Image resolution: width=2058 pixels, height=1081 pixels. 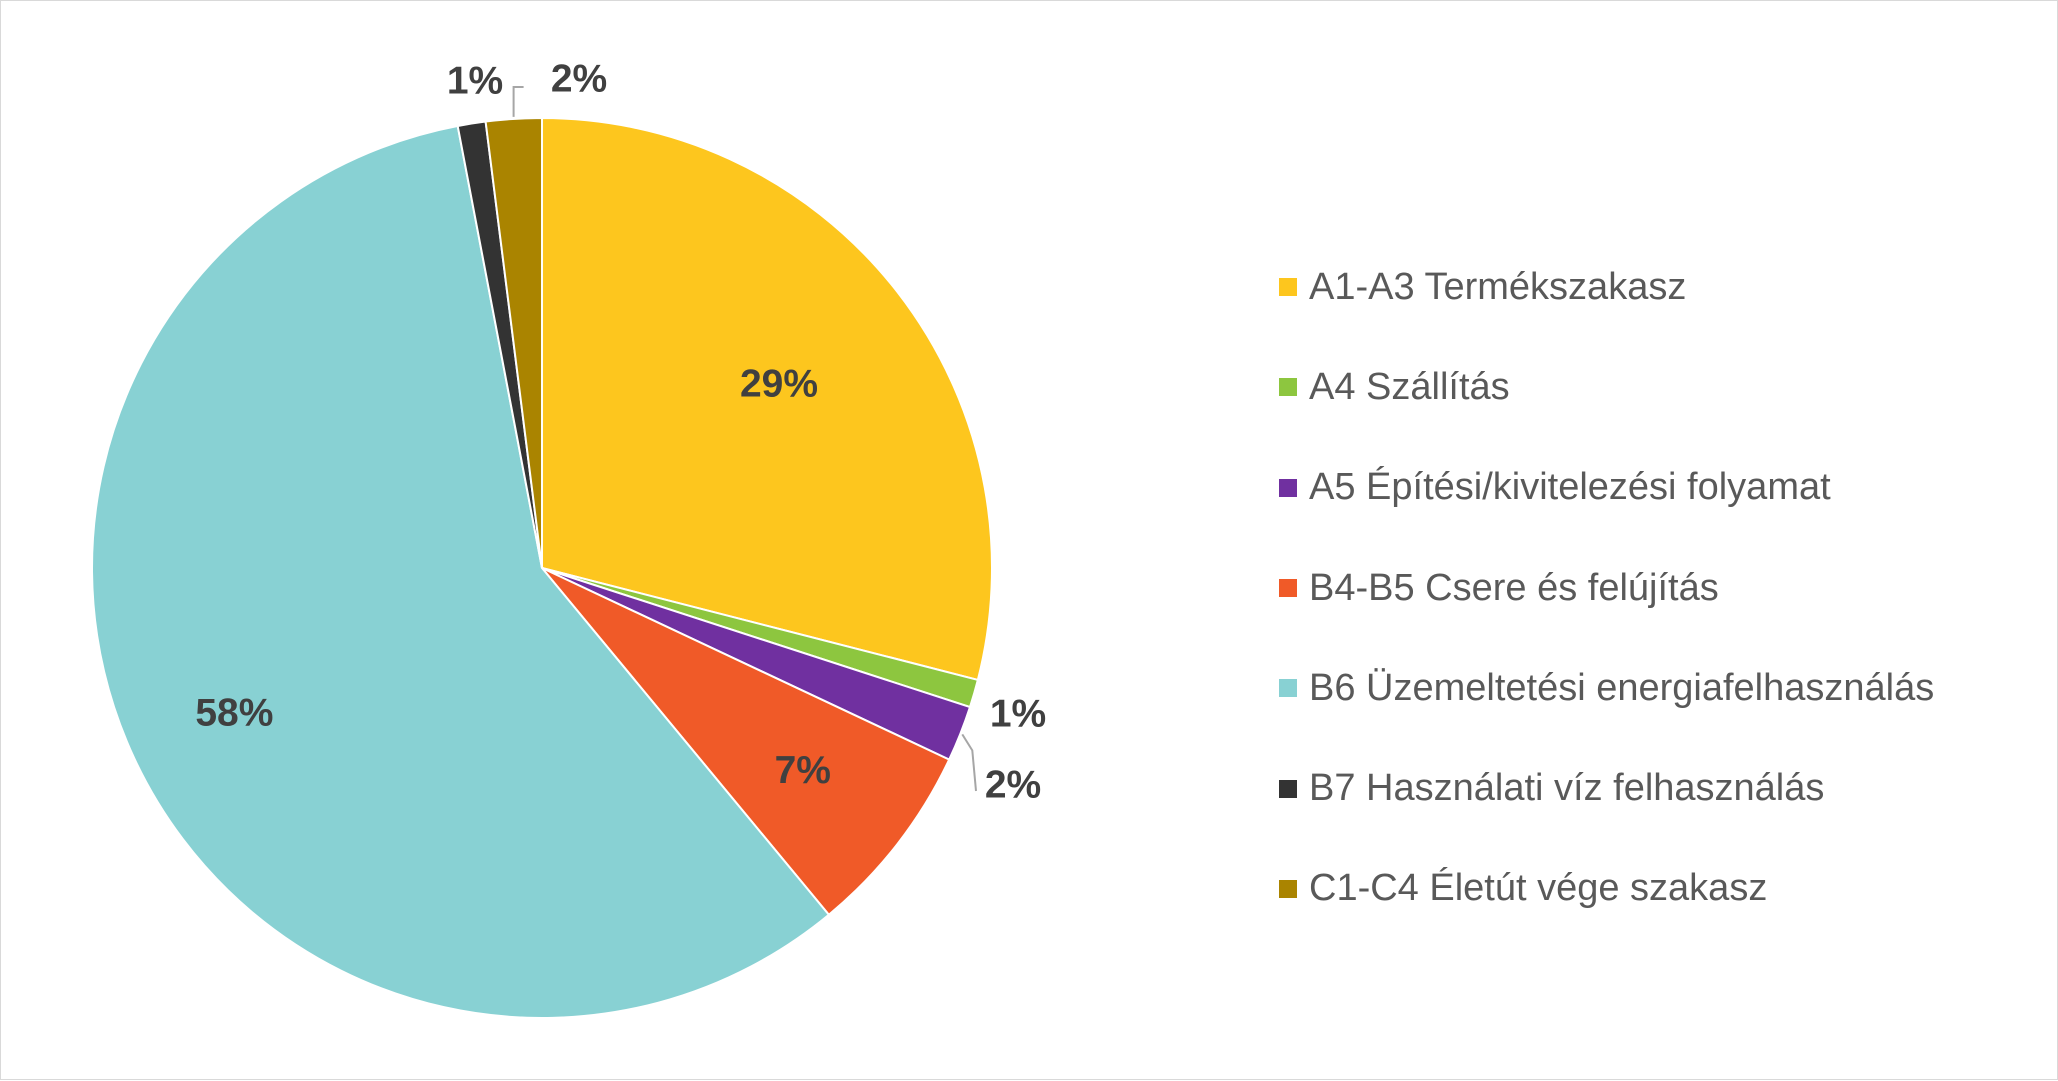 I want to click on legend-item-a5-epitesi-kivitelezesi-folyamat: A5 Építési/kivitelezési folyamat, so click(x=1606, y=488).